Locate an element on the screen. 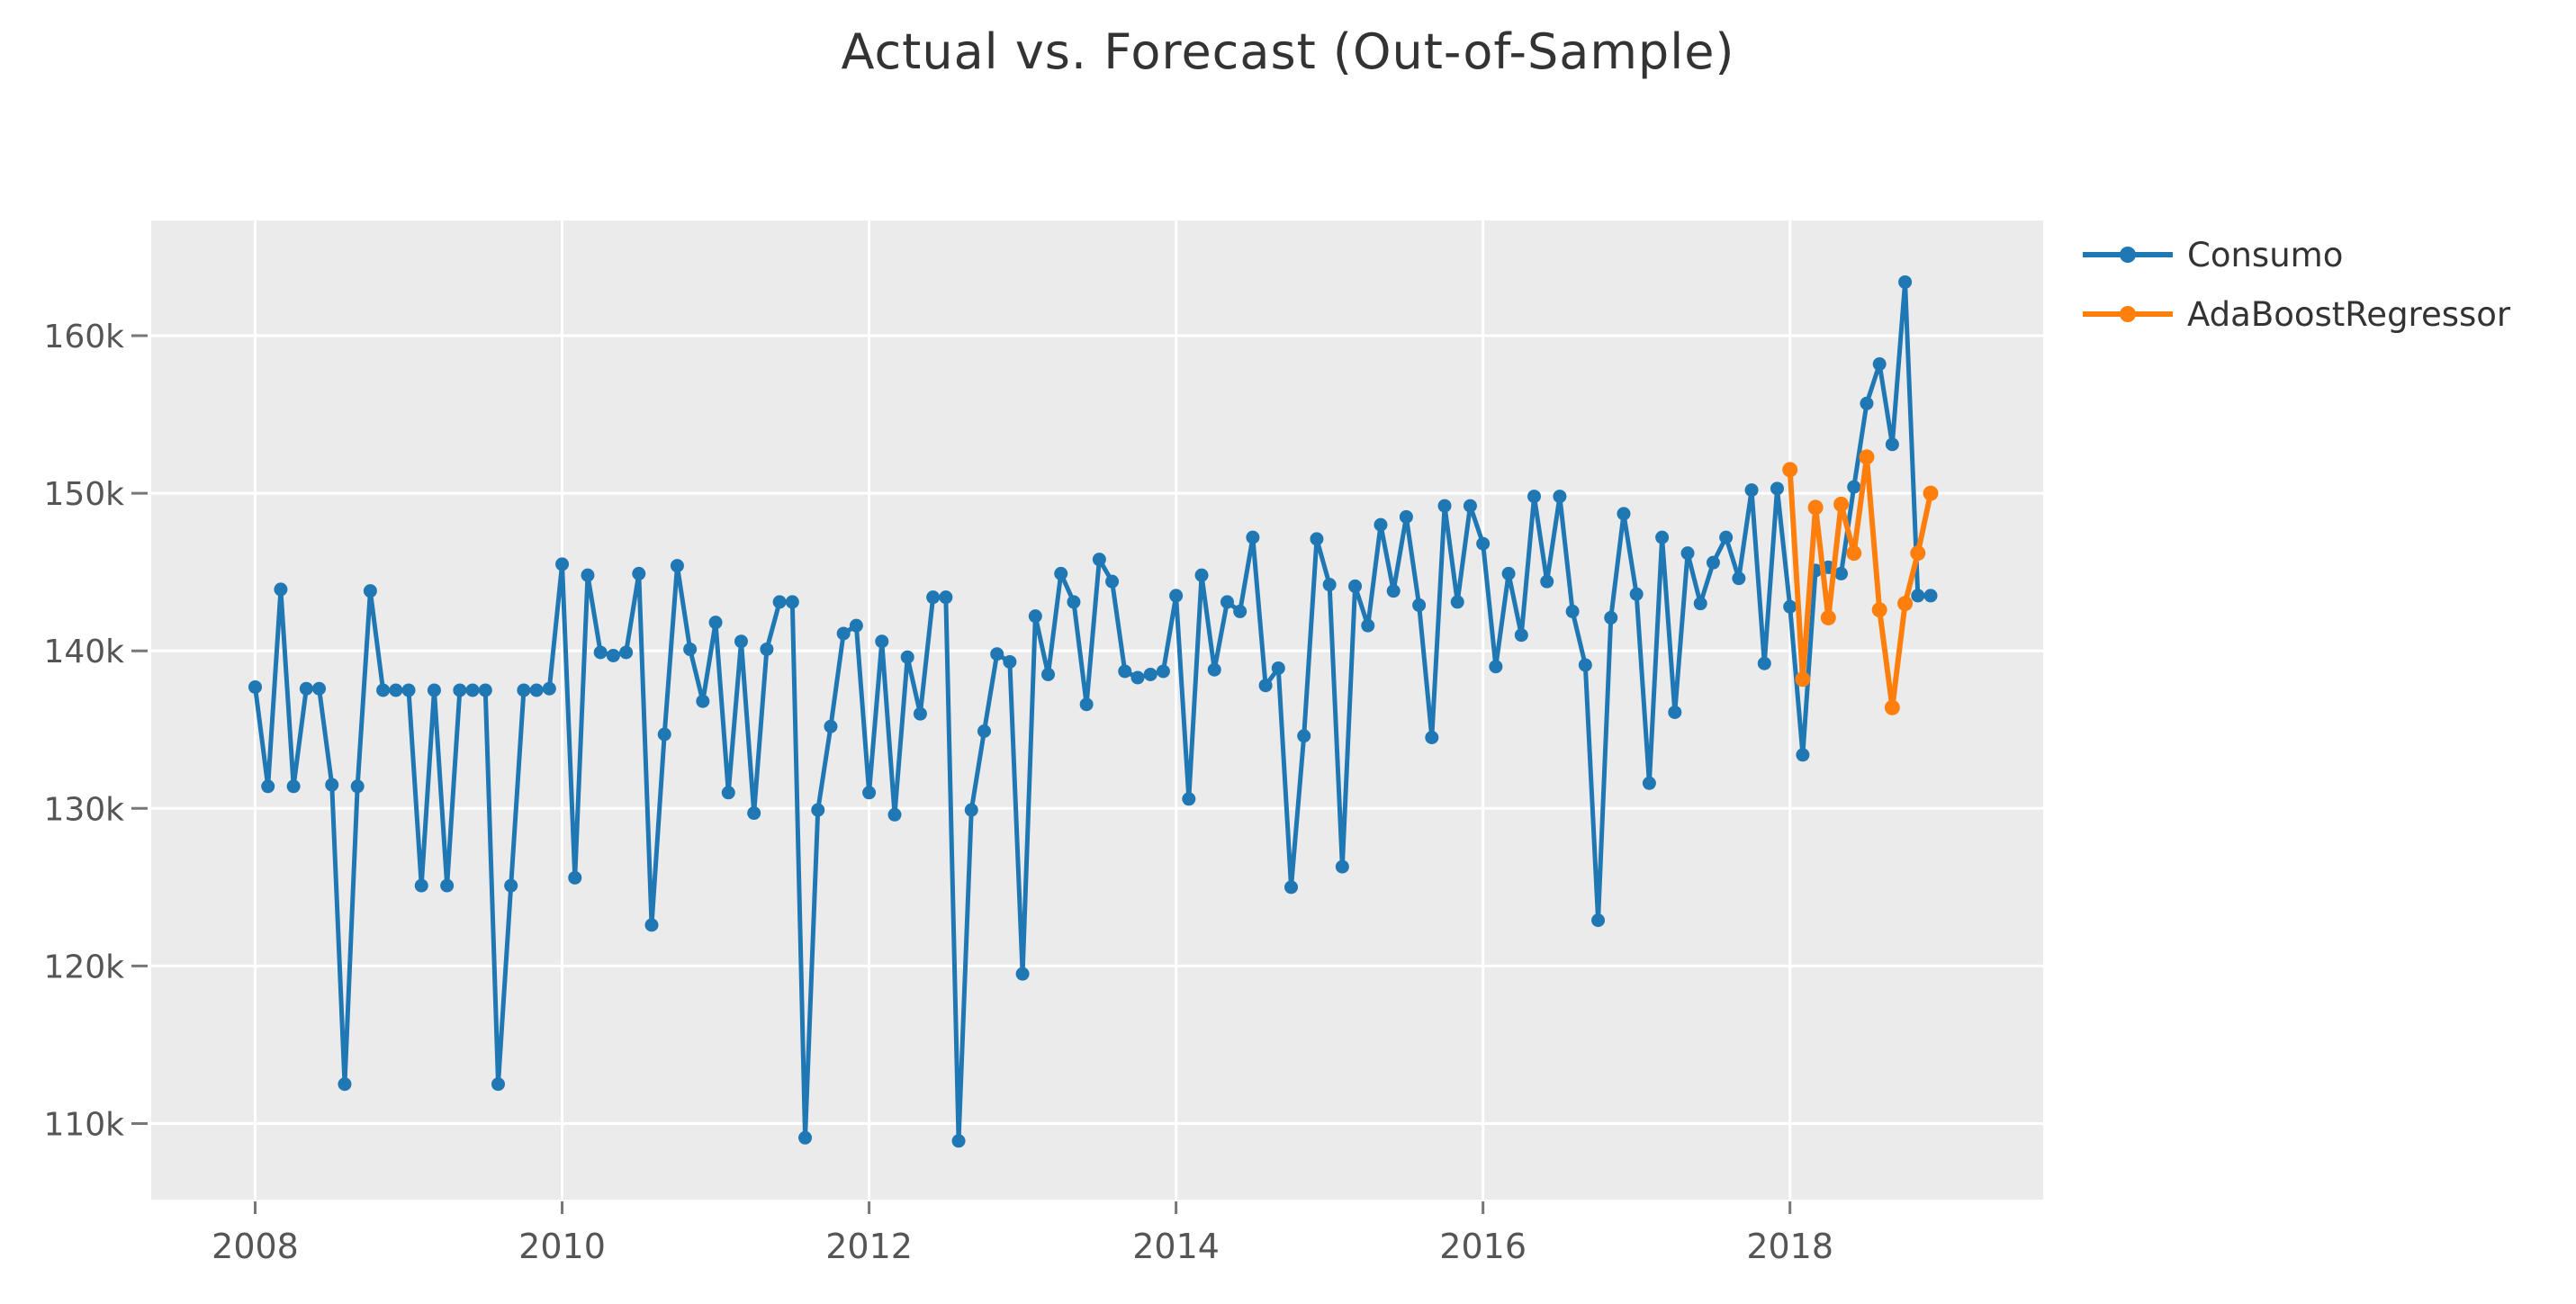 This screenshot has height=1304, width=2576. adaboostregressor-series-line is located at coordinates (1860, 582).